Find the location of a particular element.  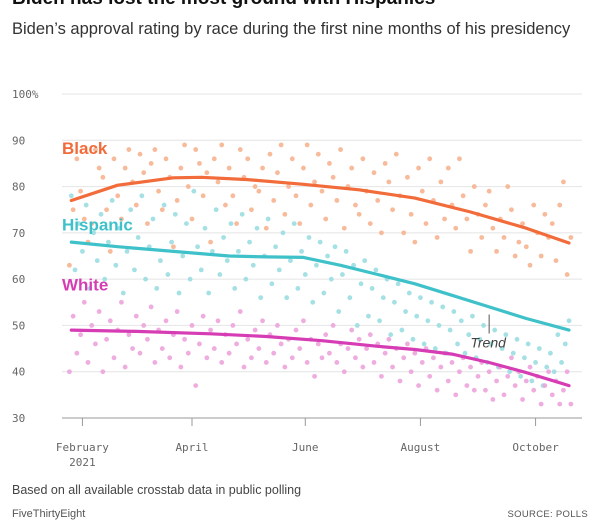

series-label-hispanic: Hispanic is located at coordinates (97, 225).